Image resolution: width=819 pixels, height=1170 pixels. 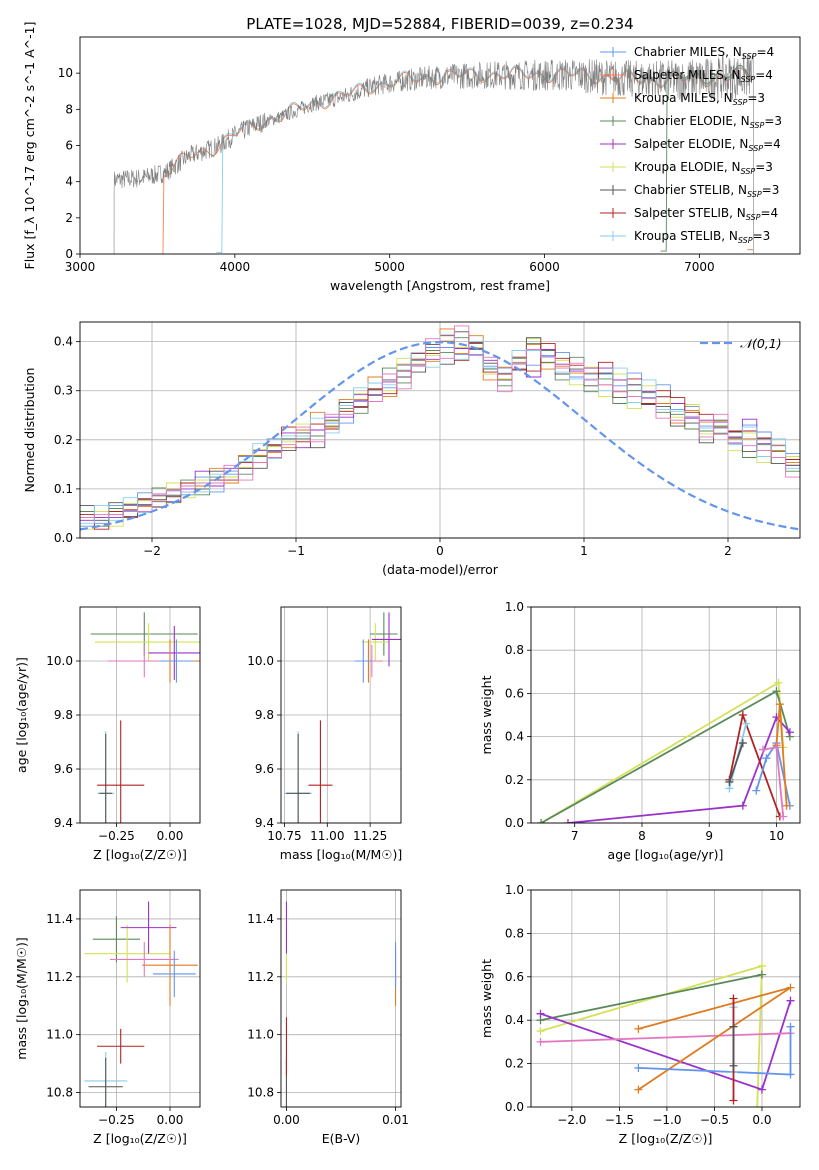 I want to click on x-tick-label: 10, so click(x=776, y=836).